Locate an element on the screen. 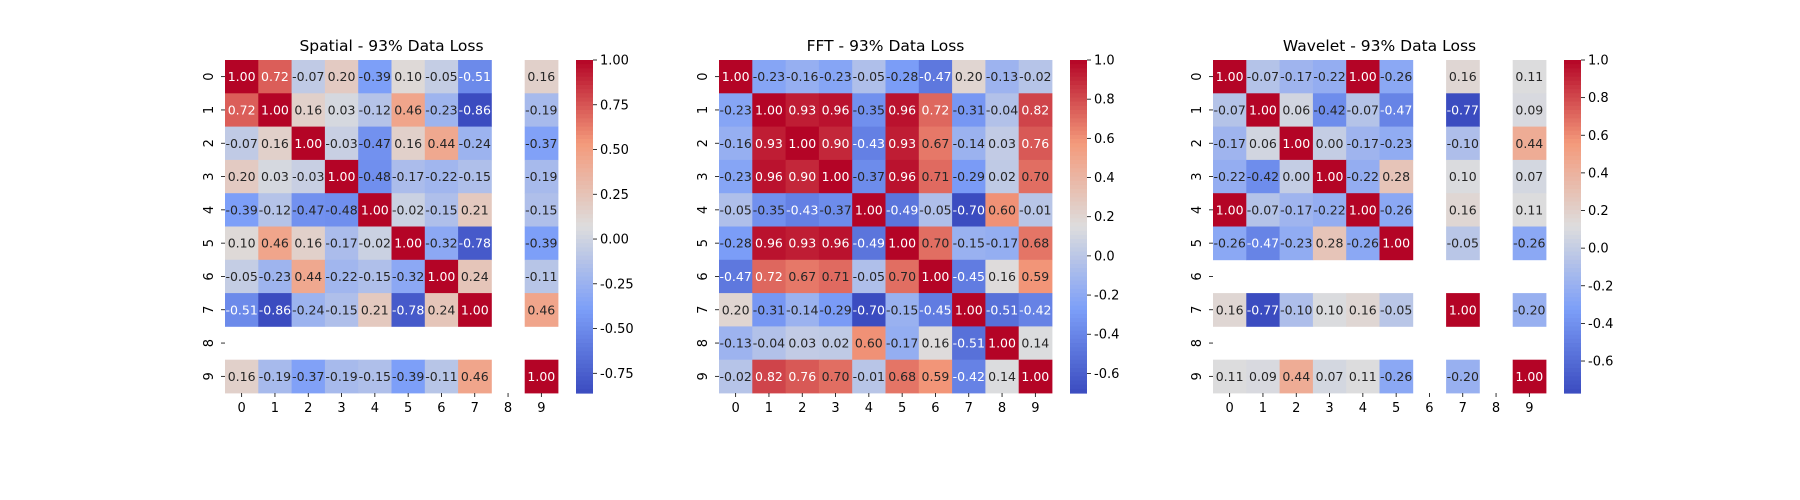 This screenshot has width=1800, height=500. cell-annotation: -0.16 is located at coordinates (802, 76).